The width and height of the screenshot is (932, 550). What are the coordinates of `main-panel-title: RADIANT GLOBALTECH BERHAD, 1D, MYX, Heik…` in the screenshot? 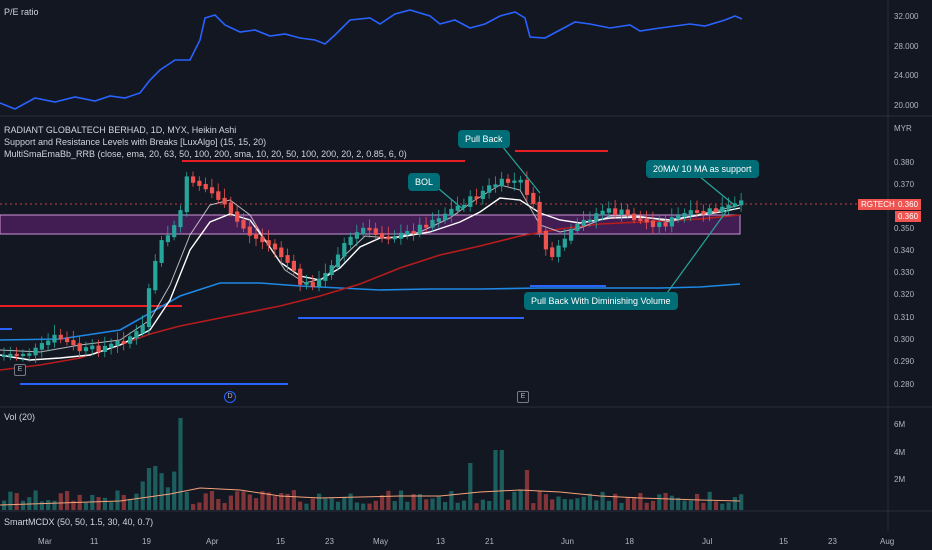 It's located at (120, 130).